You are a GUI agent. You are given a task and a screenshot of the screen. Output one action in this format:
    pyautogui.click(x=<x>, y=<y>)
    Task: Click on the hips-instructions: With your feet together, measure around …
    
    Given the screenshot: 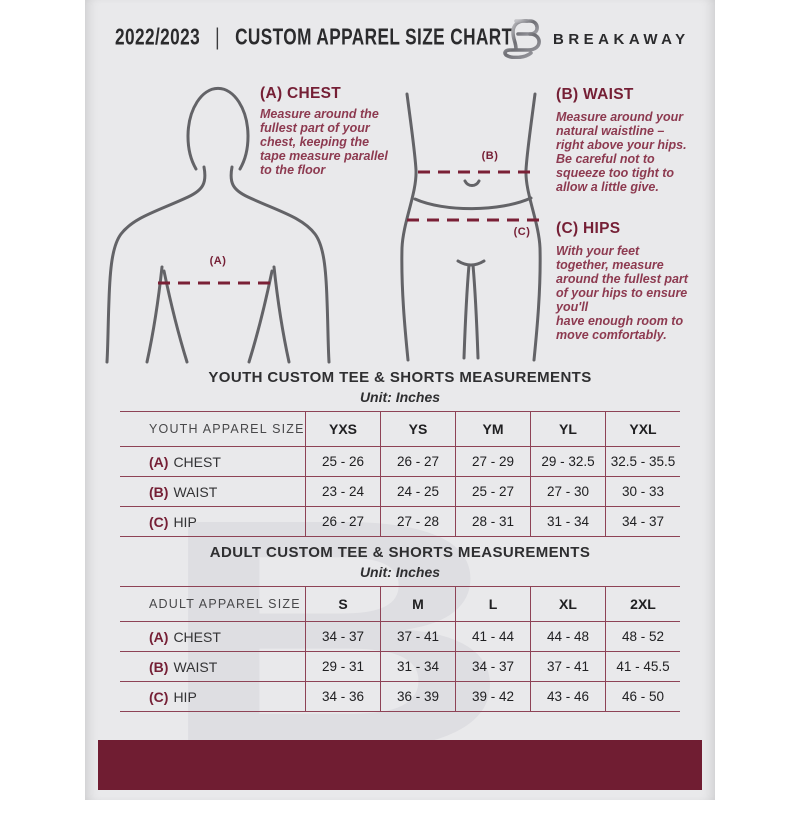 What is the action you would take?
    pyautogui.click(x=622, y=293)
    